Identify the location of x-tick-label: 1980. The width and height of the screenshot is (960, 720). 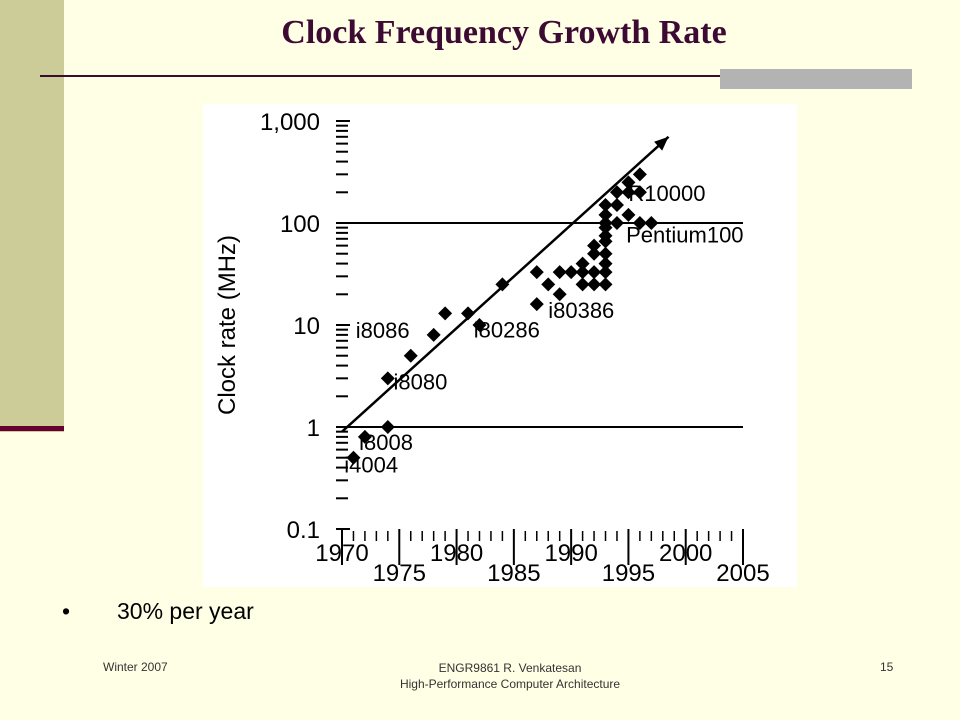
(456, 553).